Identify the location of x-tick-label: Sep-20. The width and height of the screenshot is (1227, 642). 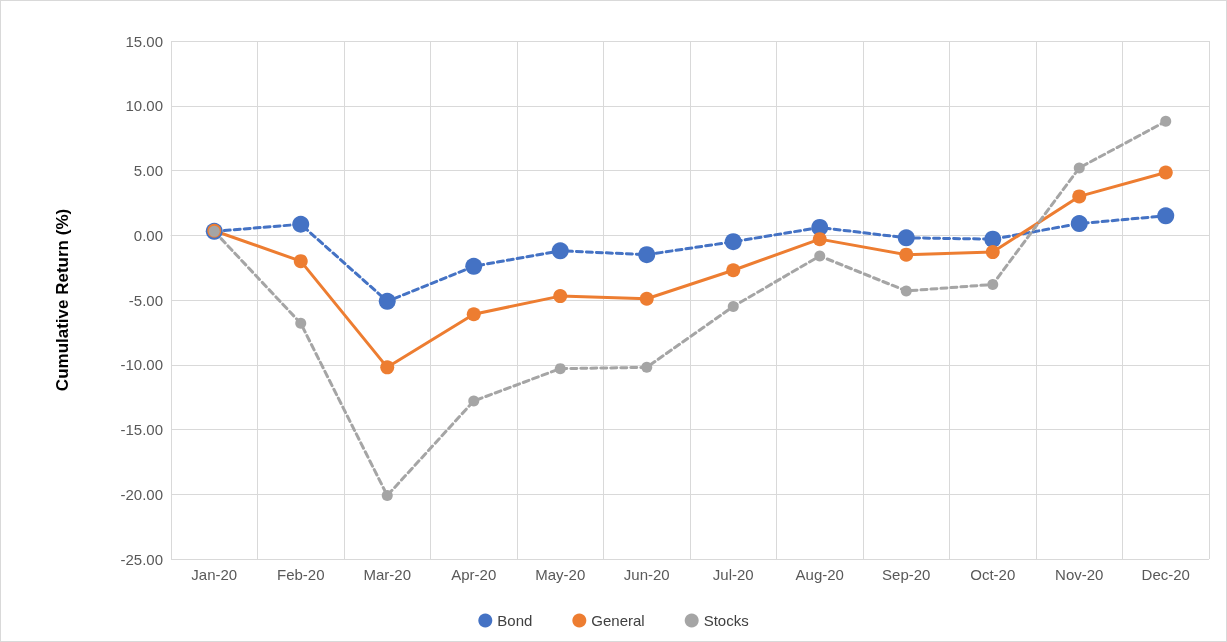
(906, 574).